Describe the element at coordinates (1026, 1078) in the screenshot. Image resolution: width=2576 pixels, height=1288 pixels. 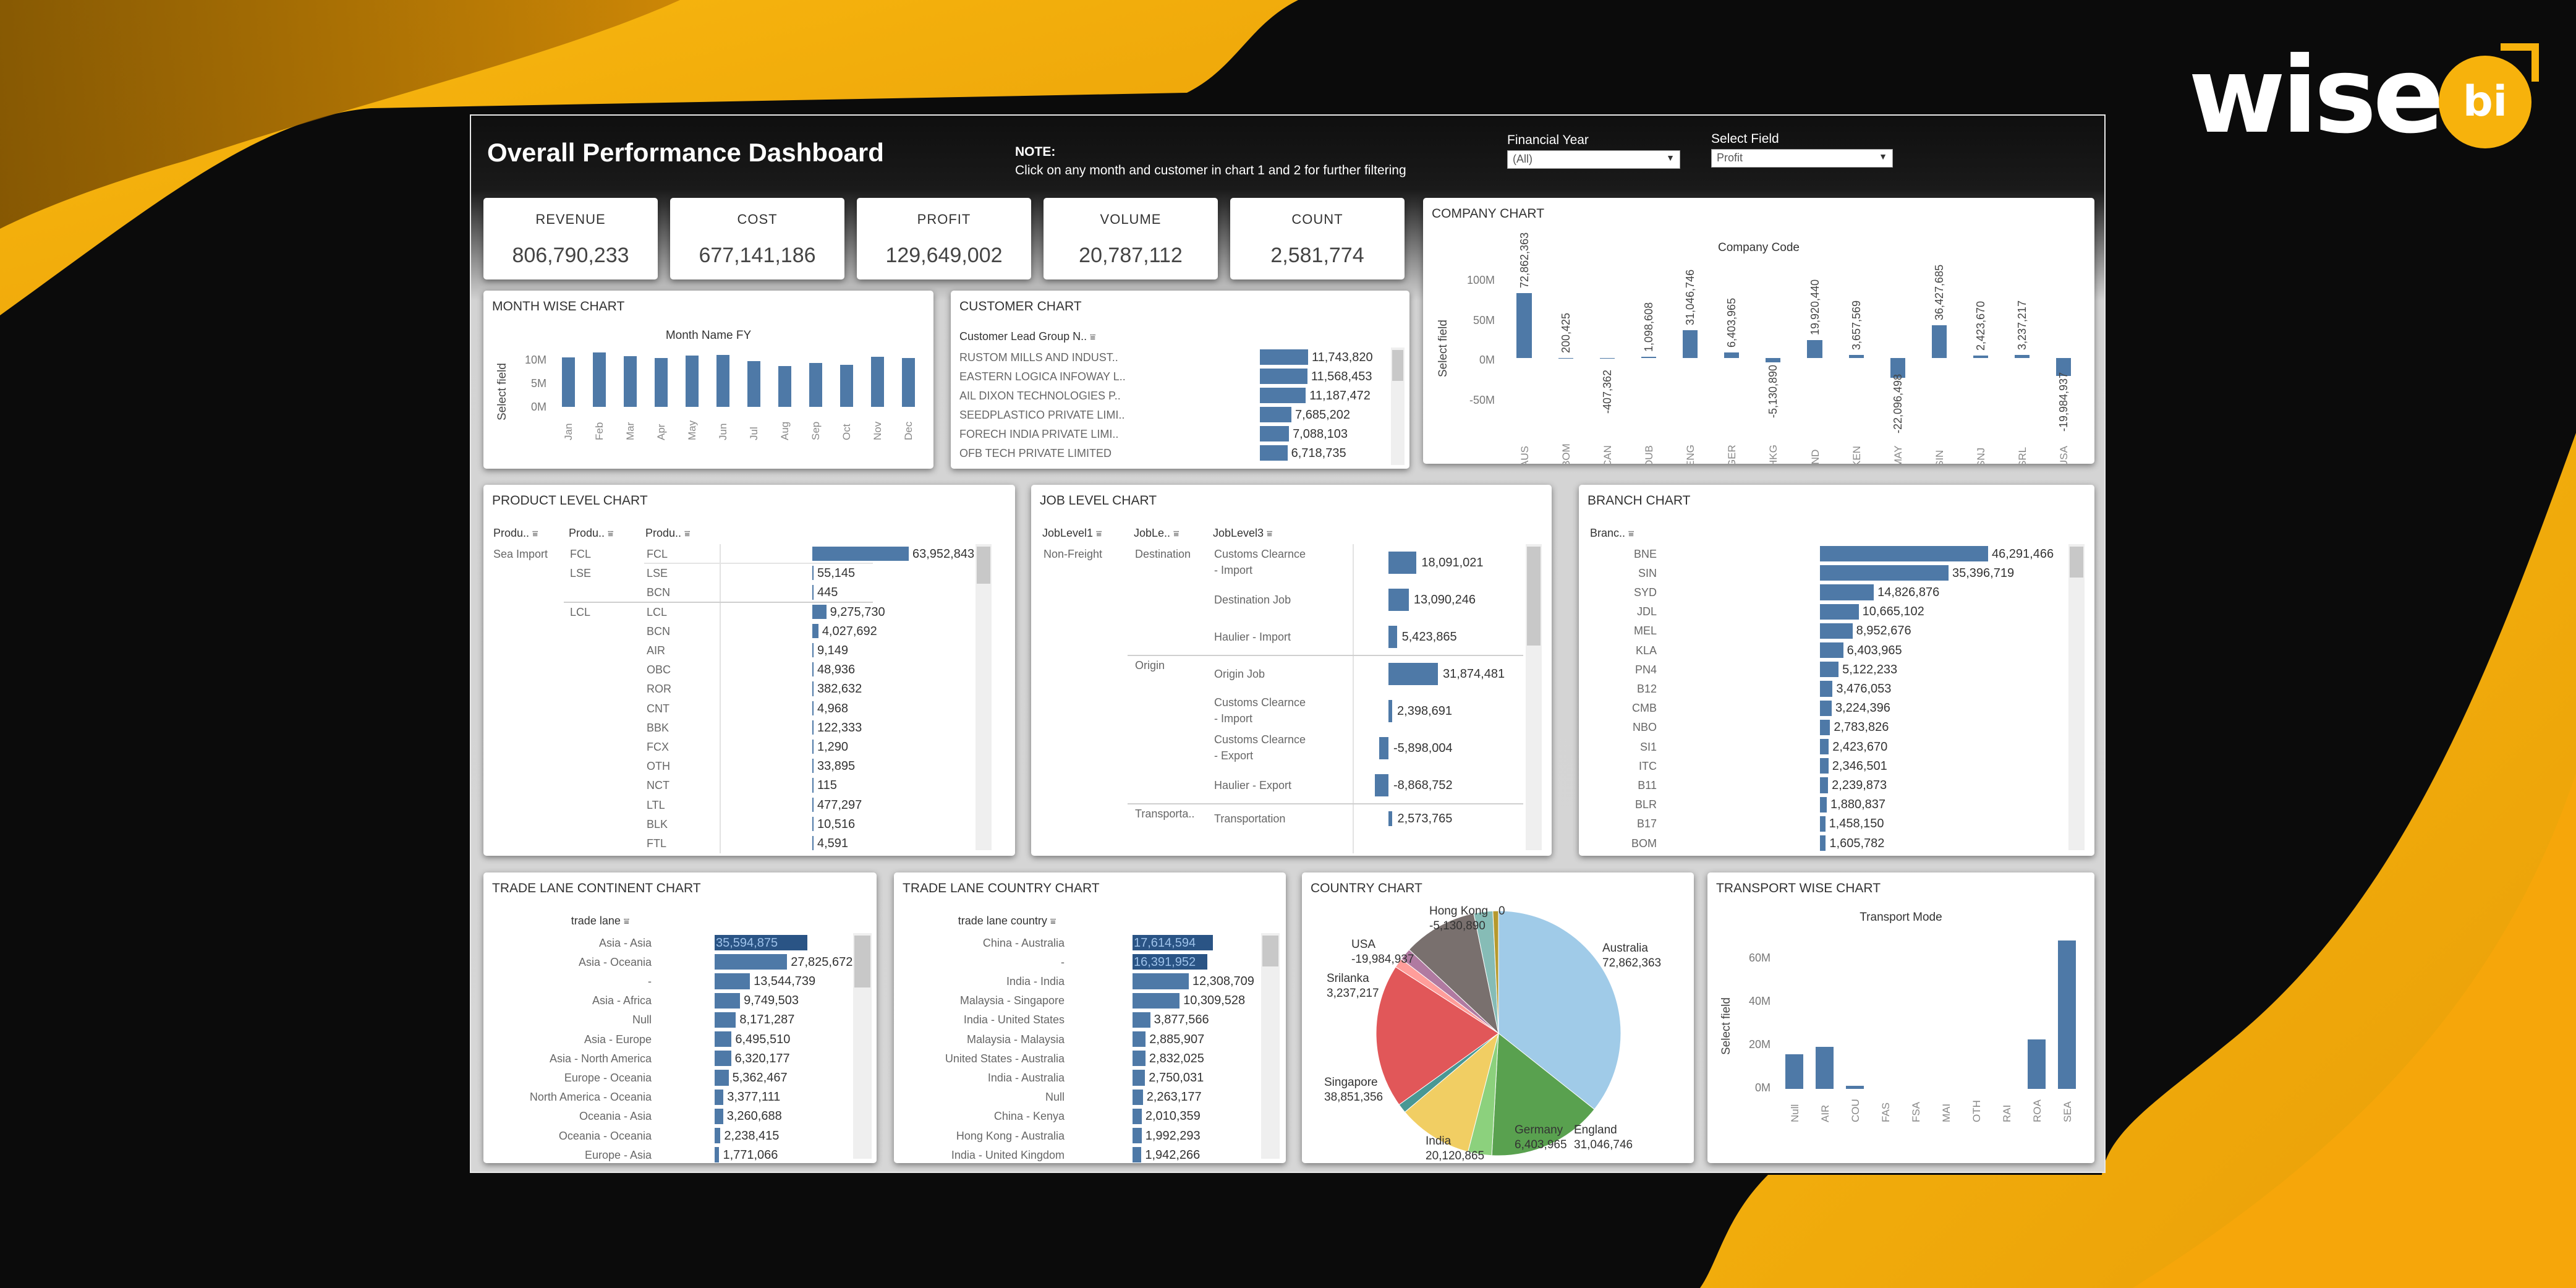
I see `row-label: India - Australia` at that location.